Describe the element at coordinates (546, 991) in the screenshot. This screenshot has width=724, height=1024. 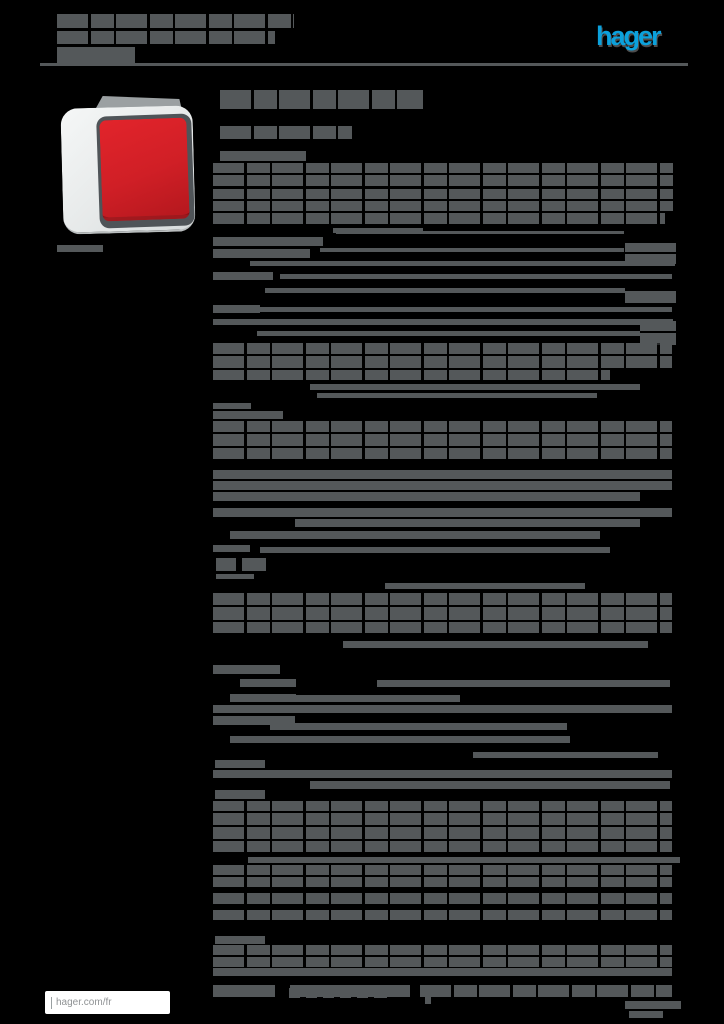
I see `redacted-text-bar-final-row` at that location.